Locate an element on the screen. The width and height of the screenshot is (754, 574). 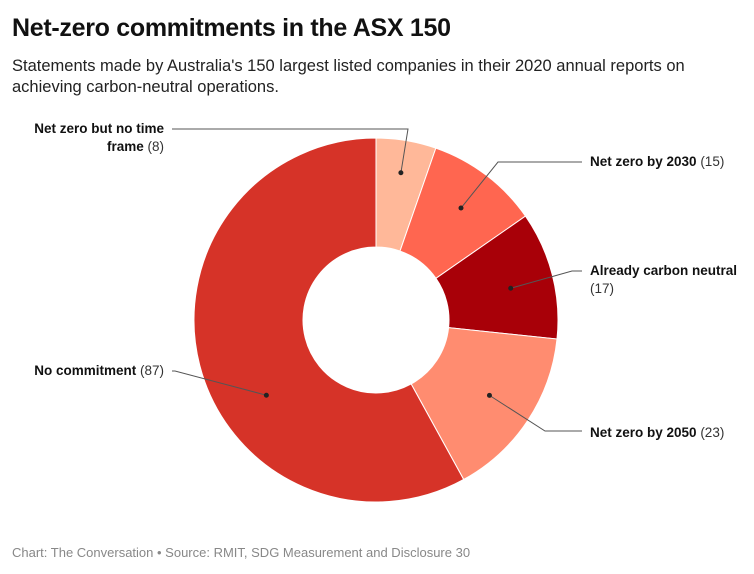
slice-label-value: (17) is located at coordinates (602, 288).